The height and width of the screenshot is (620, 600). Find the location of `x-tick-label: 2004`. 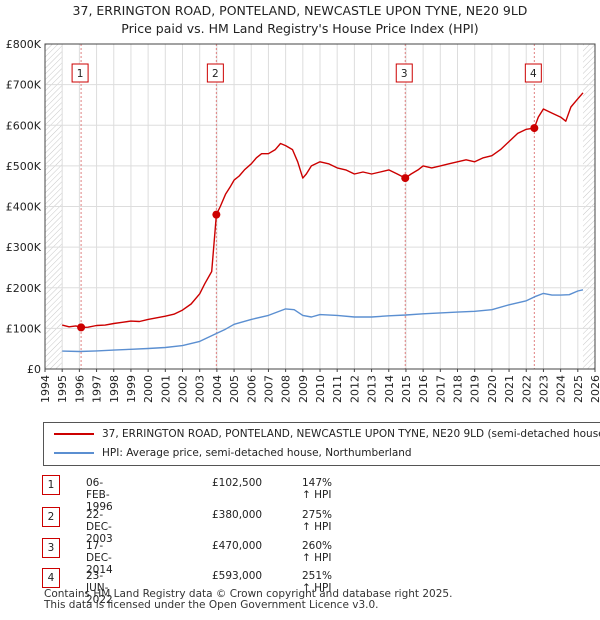

x-tick-label: 2004 is located at coordinates (217, 389).